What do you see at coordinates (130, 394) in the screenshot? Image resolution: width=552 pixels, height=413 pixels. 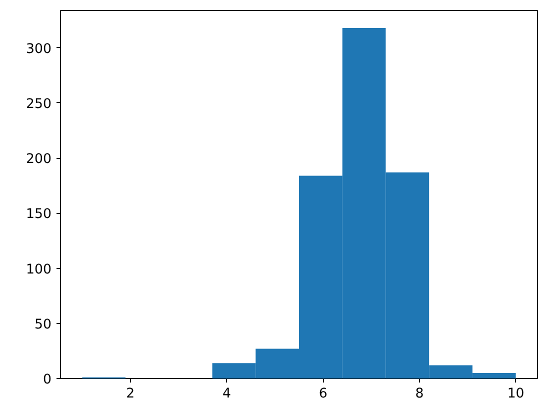 I see `x-tick-label: 2` at bounding box center [130, 394].